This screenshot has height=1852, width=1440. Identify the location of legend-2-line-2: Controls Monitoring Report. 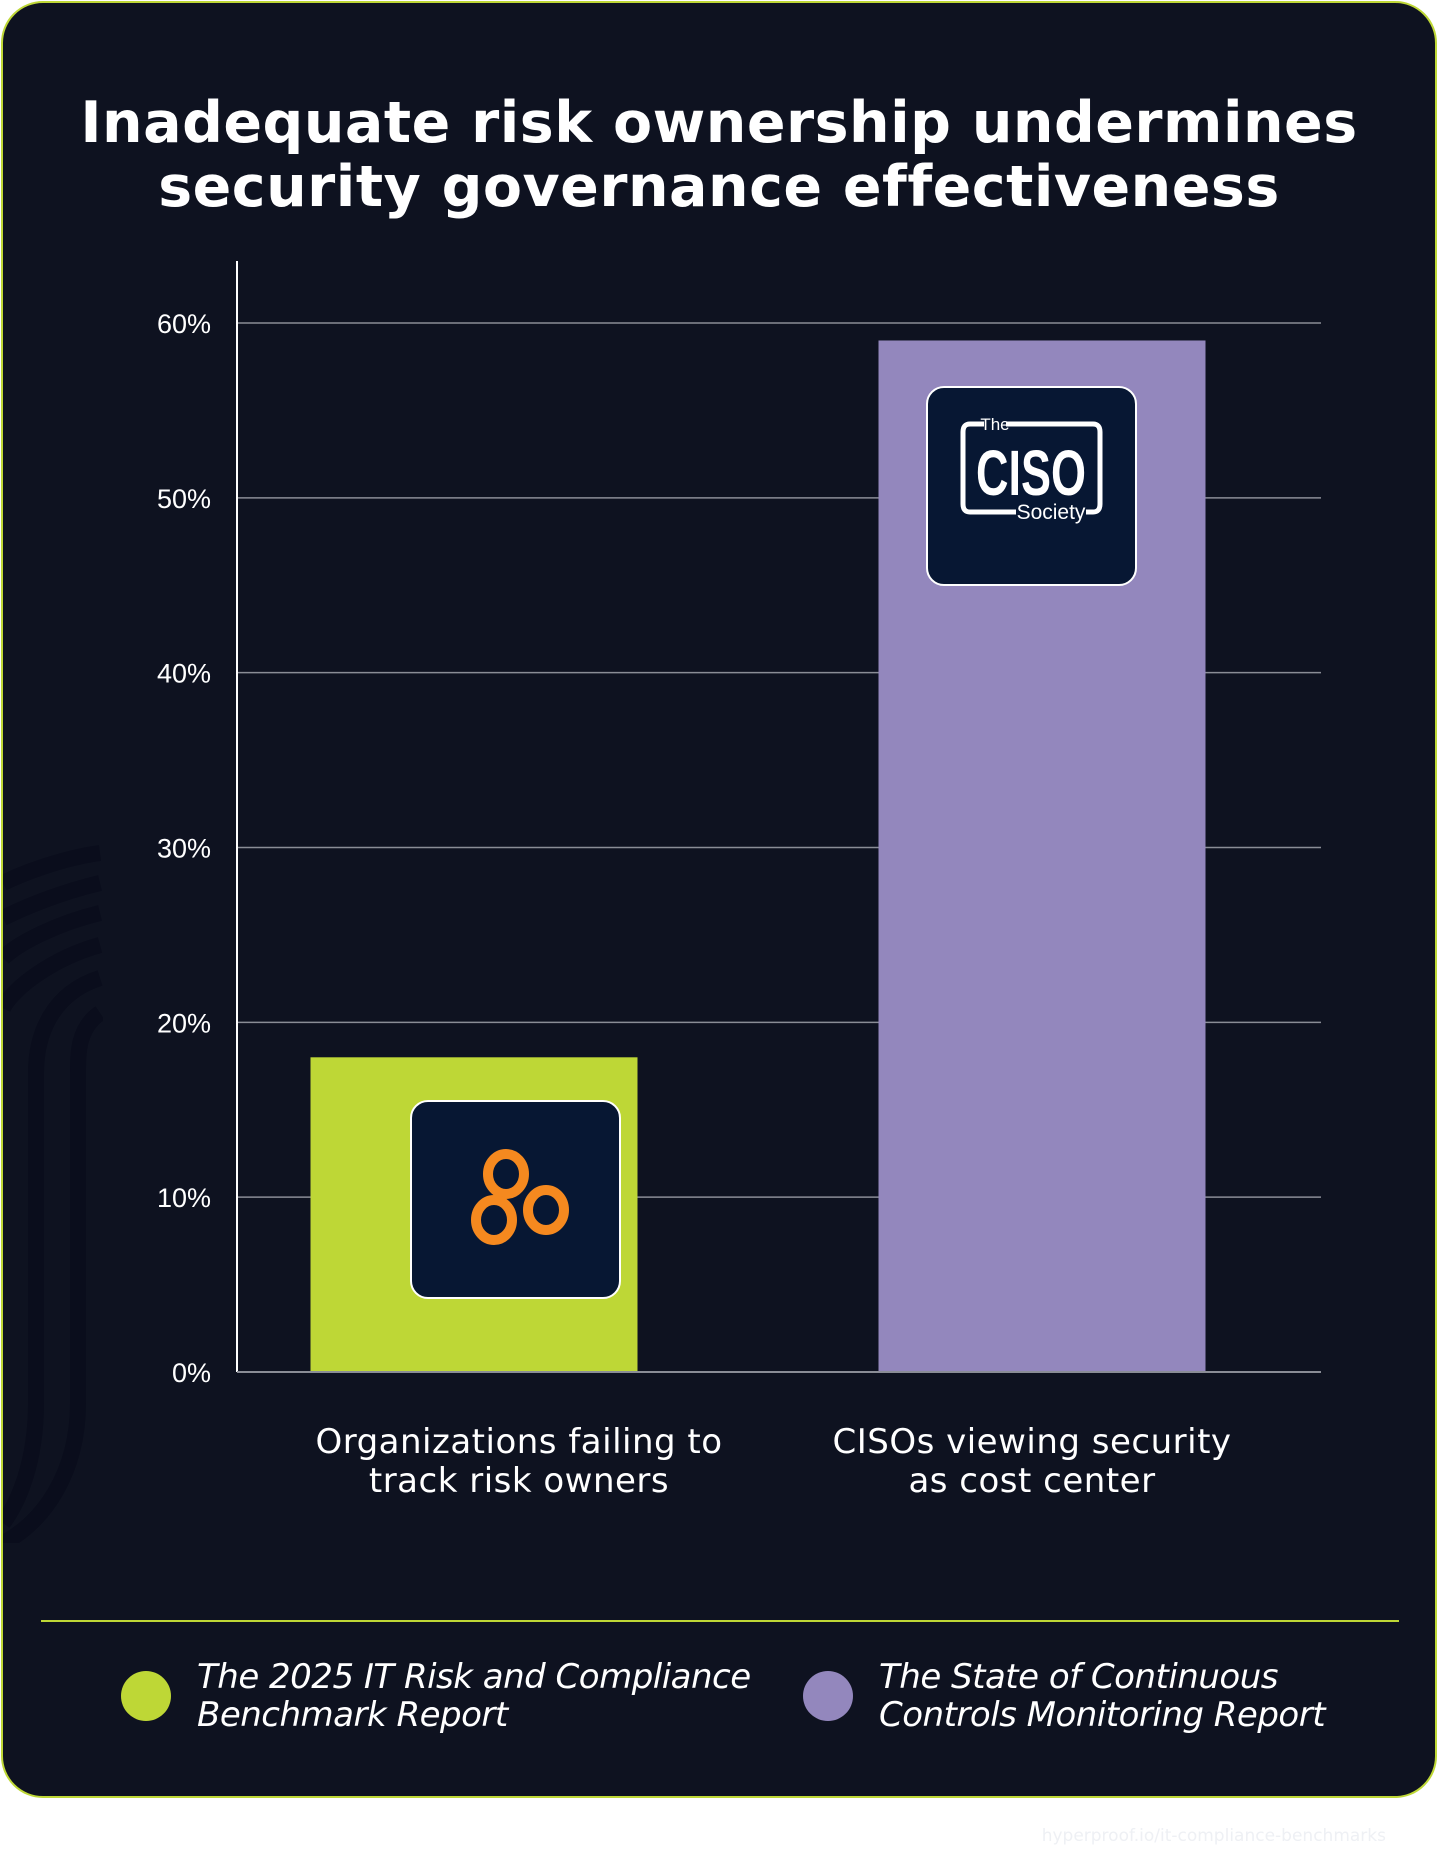
(1102, 1715).